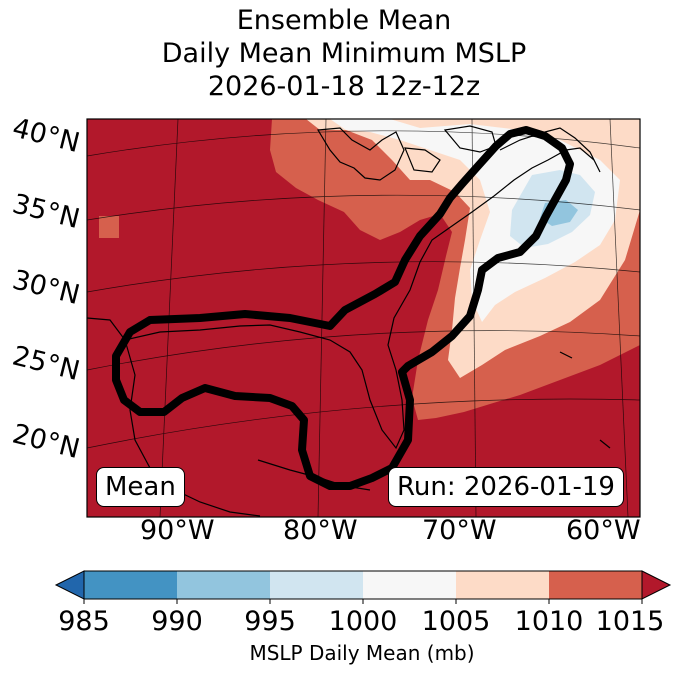 This screenshot has width=688, height=674. I want to click on title-line-3: 2026-01-18 12z-12z, so click(344, 86).